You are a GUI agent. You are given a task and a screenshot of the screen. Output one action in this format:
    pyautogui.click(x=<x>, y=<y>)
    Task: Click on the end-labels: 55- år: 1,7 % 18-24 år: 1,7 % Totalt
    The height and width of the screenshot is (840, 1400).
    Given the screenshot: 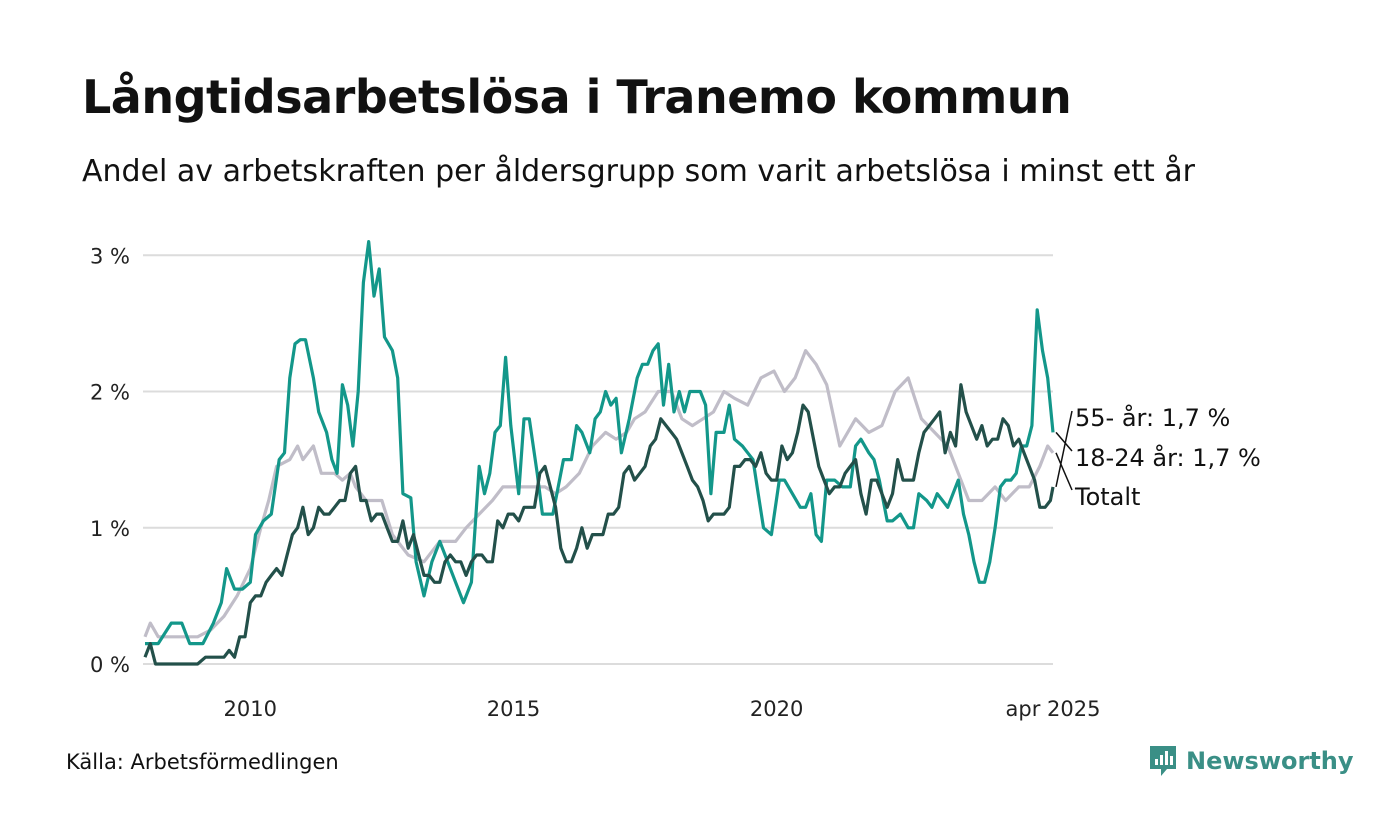 What is the action you would take?
    pyautogui.click(x=1158, y=457)
    